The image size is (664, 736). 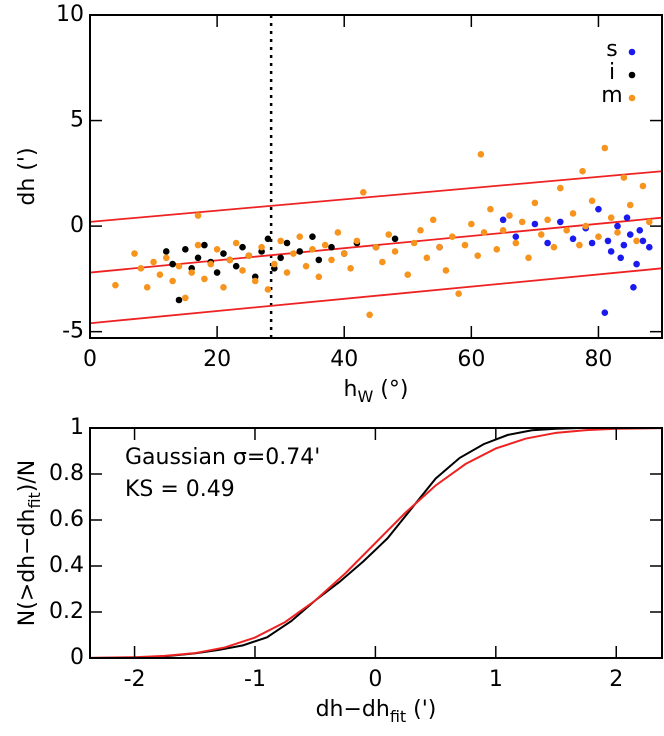 What do you see at coordinates (27, 568) in the screenshot?
I see `y-axis-label-base: N(>dh−dh` at bounding box center [27, 568].